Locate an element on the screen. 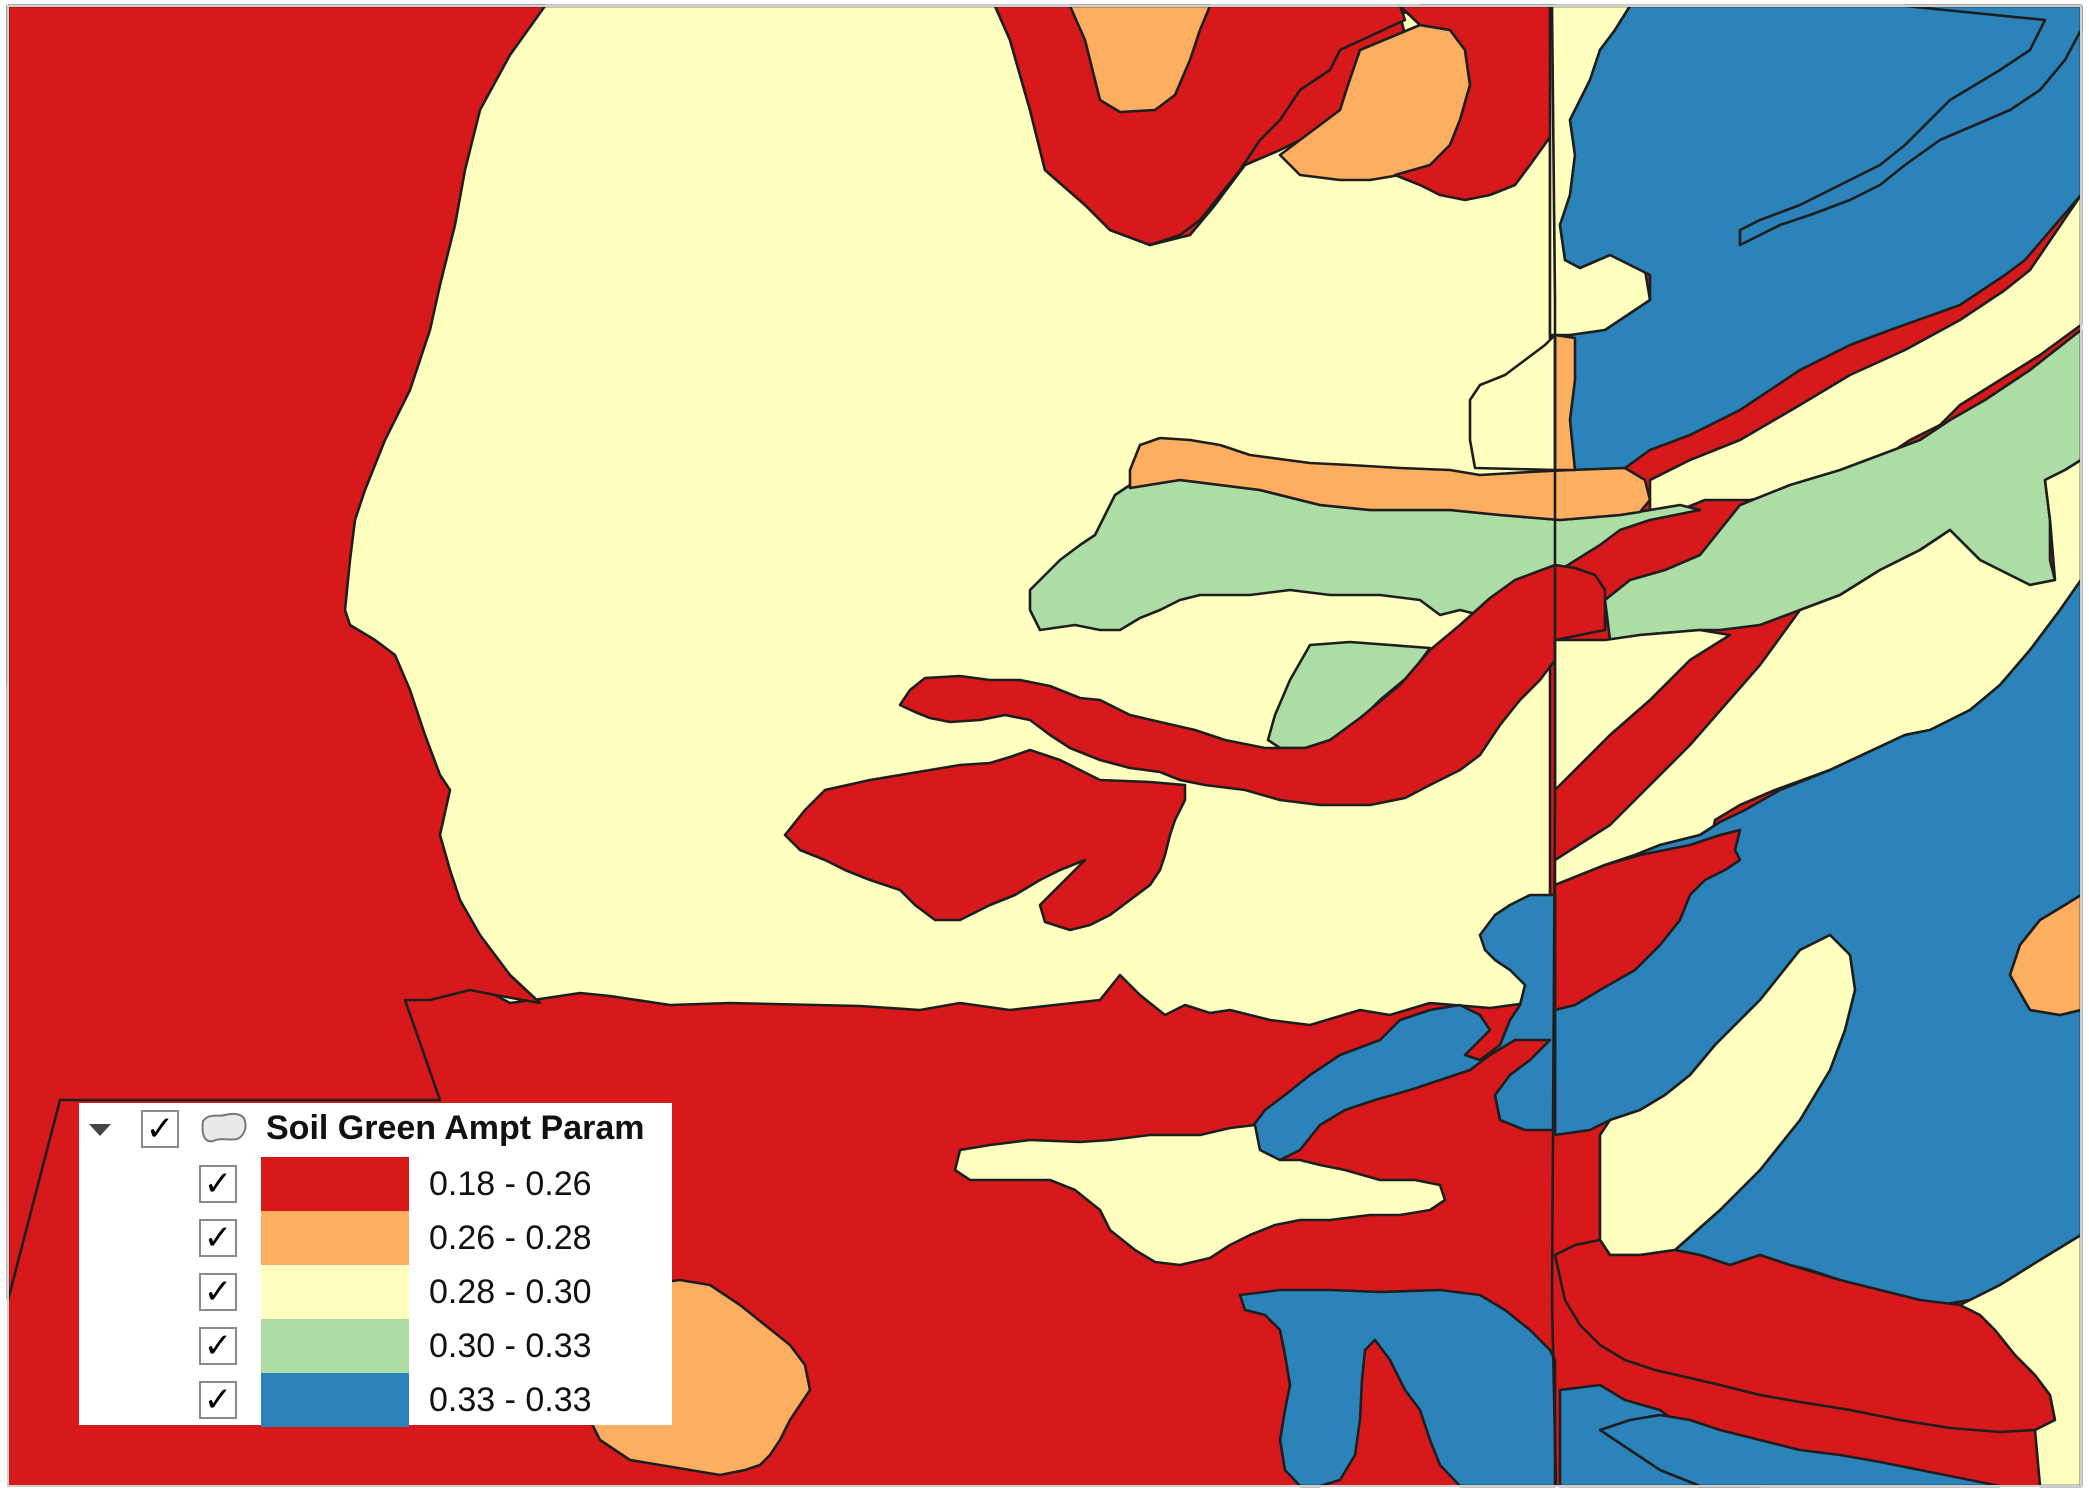 The height and width of the screenshot is (1491, 2089). polygon-orange-middle is located at coordinates (1390, 479).